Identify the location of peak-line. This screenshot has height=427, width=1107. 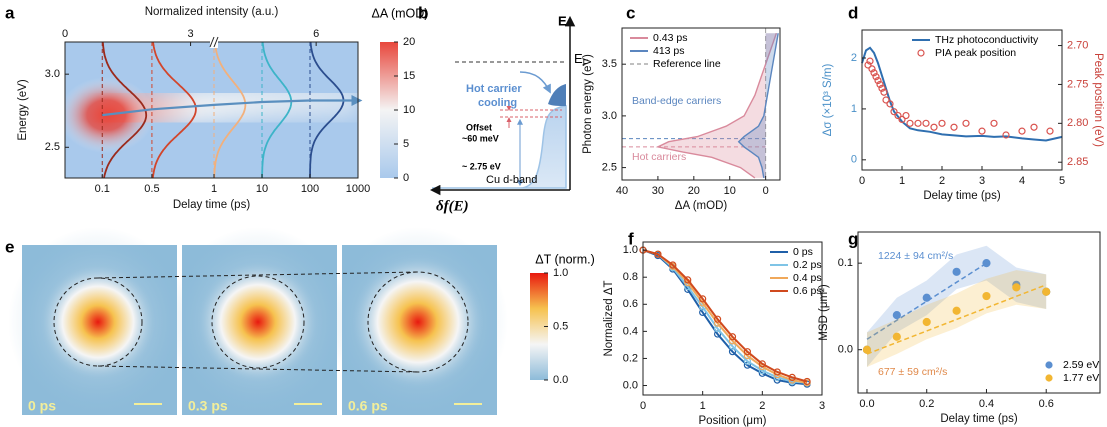
(232, 106).